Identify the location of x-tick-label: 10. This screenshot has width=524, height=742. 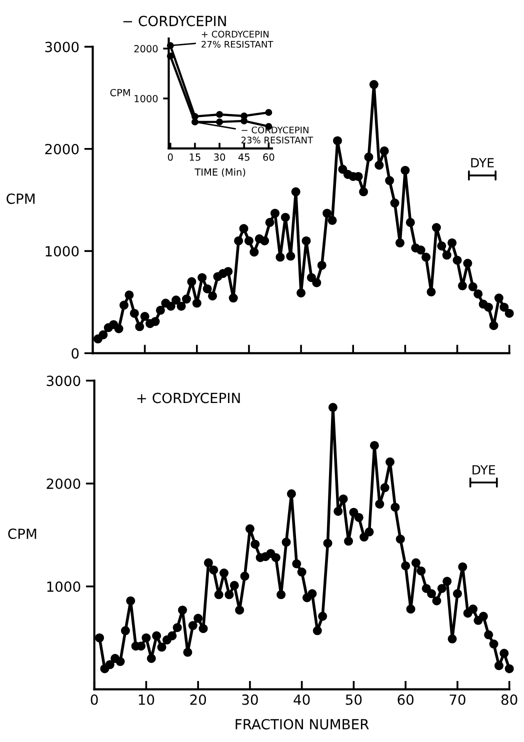
(146, 699).